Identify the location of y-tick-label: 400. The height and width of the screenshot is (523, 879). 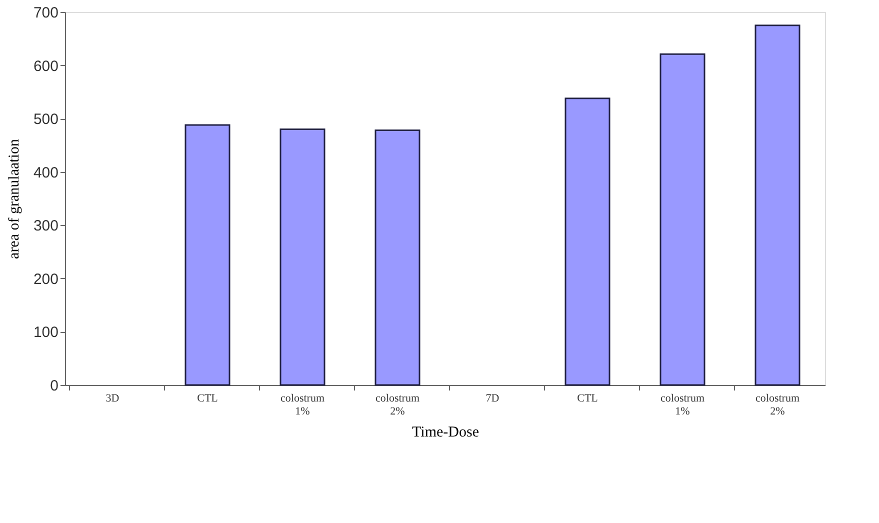
(45, 173).